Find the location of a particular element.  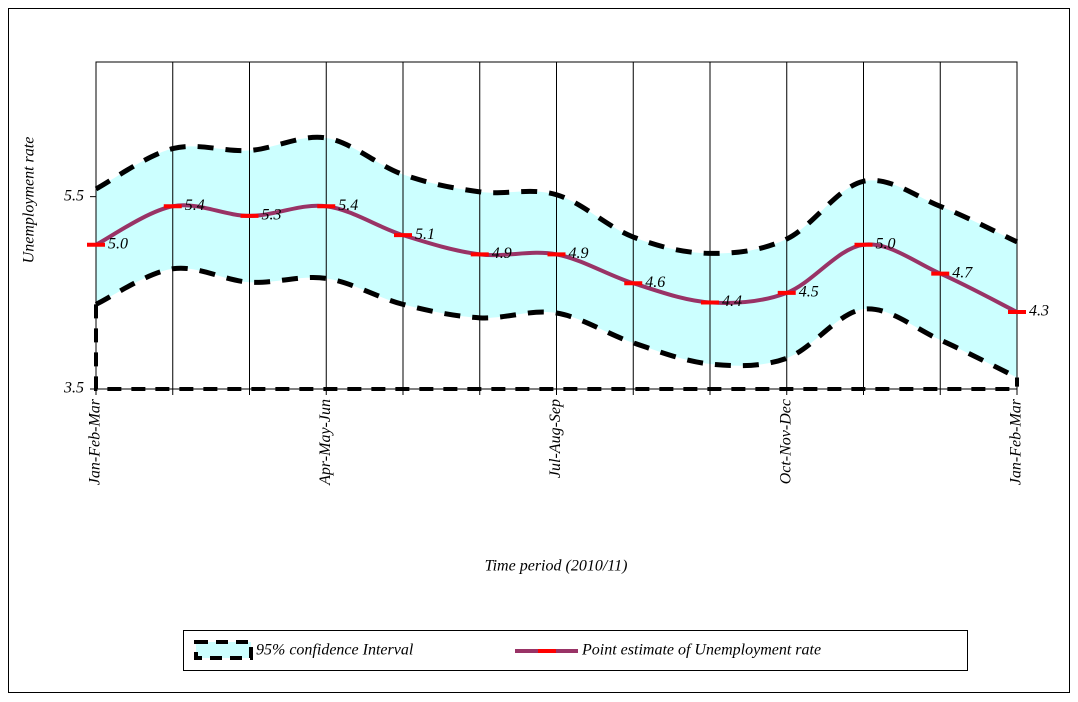

x-tick-label: Apr-May-Jun is located at coordinates (325, 442).